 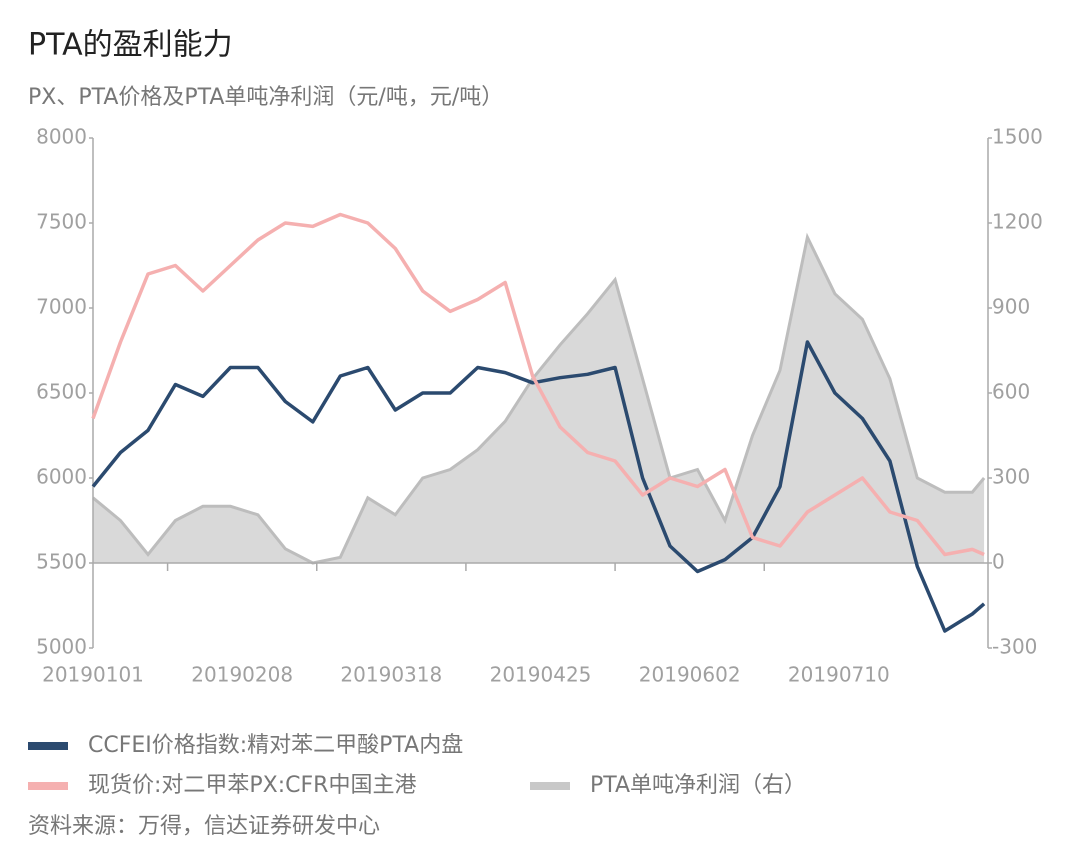 I want to click on y2-tick-label: 1500, so click(x=1017, y=137).